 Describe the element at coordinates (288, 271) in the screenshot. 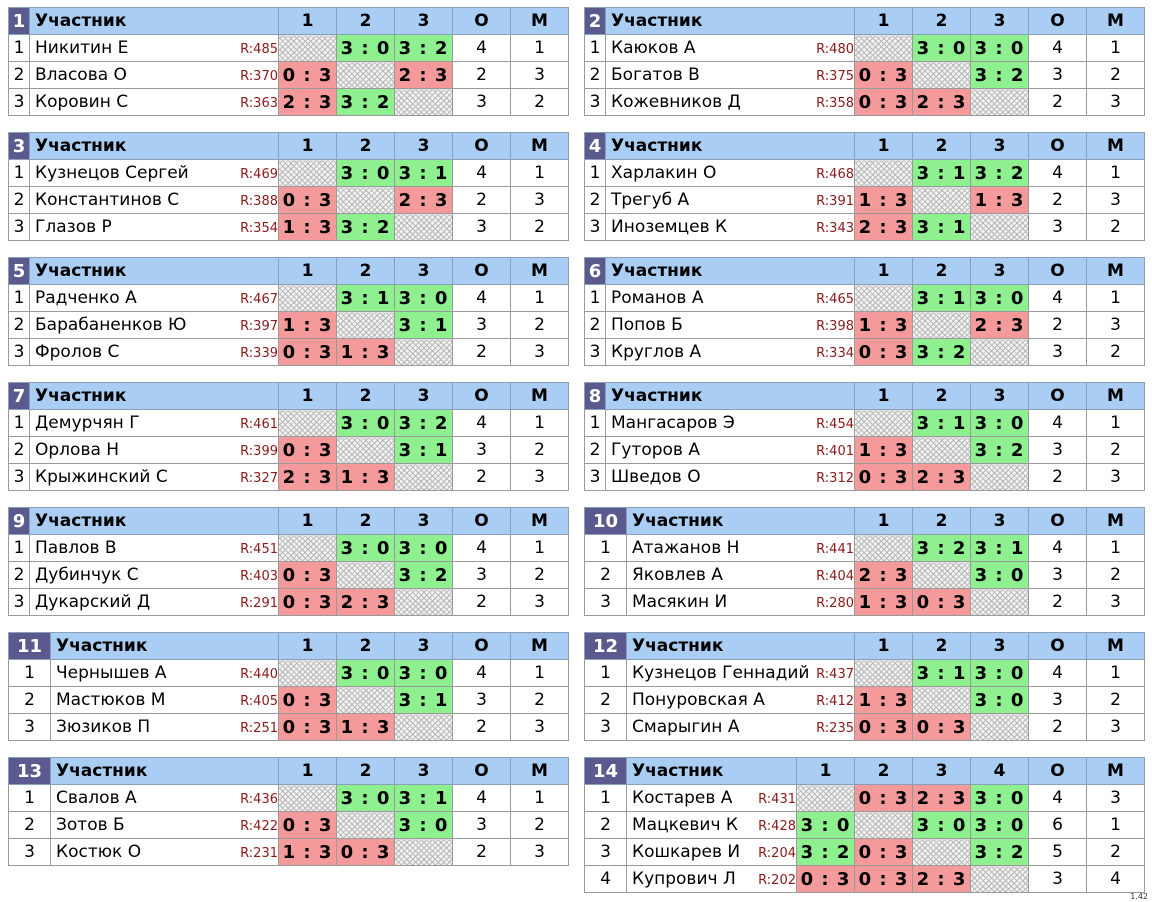

I see `group-header: 5 Участник 1 2 3 О М` at that location.